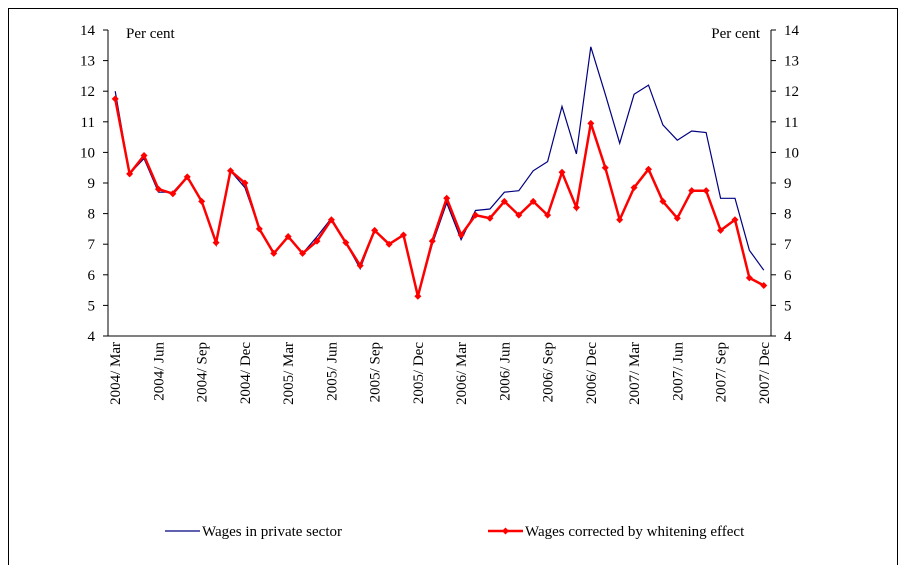  What do you see at coordinates (92, 306) in the screenshot?
I see `y-tick-label: 5` at bounding box center [92, 306].